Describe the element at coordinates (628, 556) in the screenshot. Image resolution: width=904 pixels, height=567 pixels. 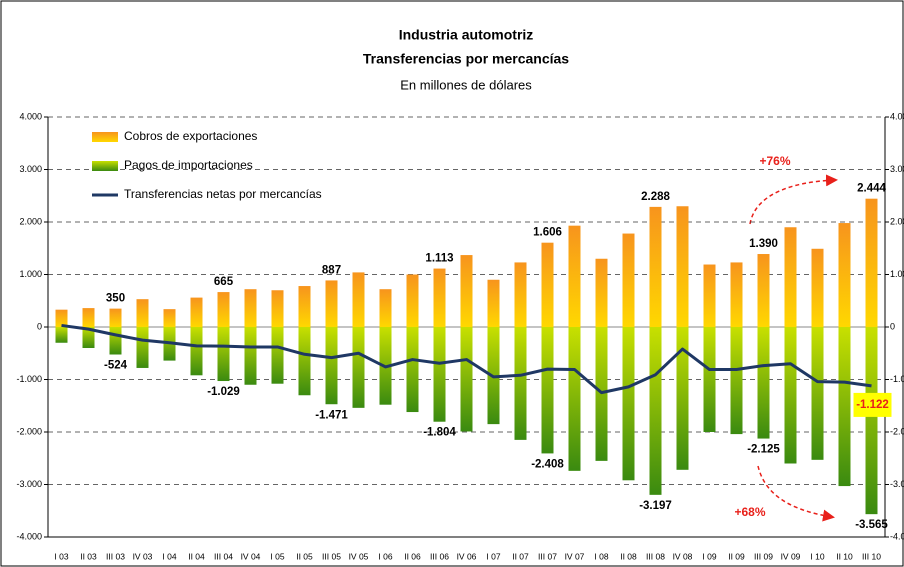
I see `x-tick-label: II 08` at that location.